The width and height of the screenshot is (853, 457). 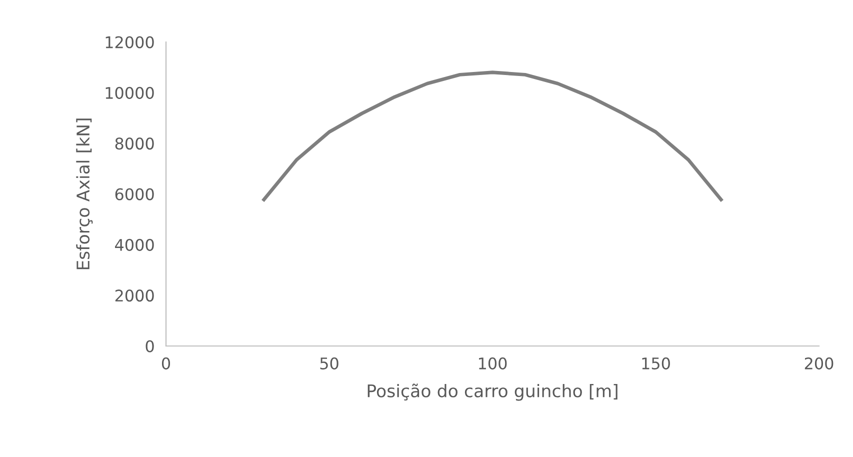 What do you see at coordinates (493, 392) in the screenshot?
I see `x-axis-title: Posição do carro guincho [m]` at bounding box center [493, 392].